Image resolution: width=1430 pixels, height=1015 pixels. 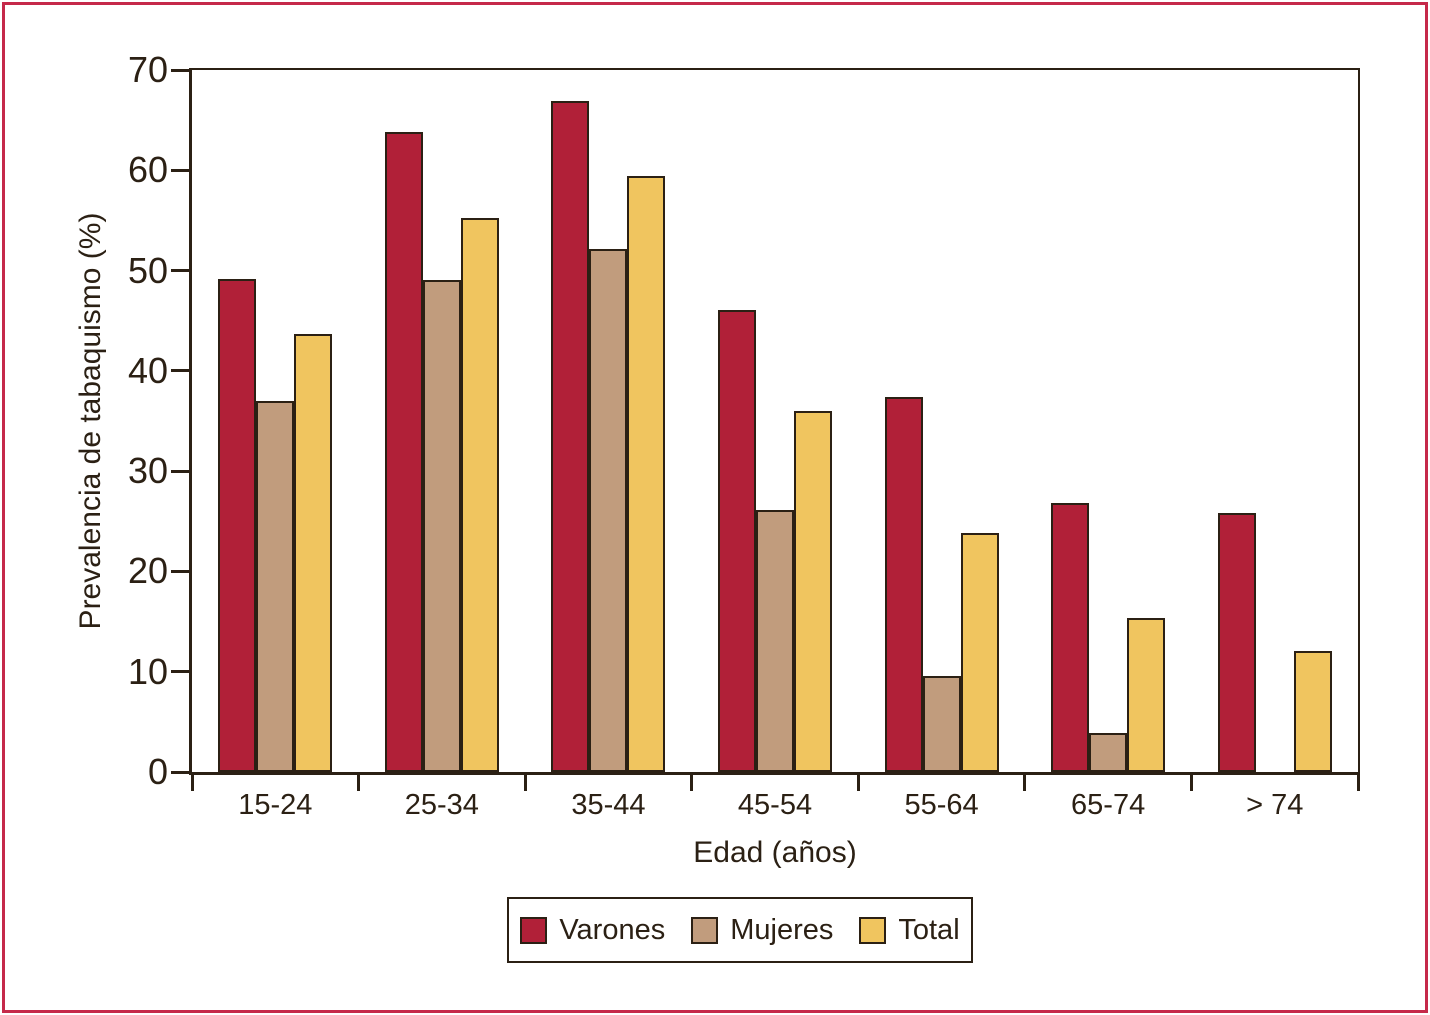 I want to click on y-tick-label: 0, so click(x=157, y=771).